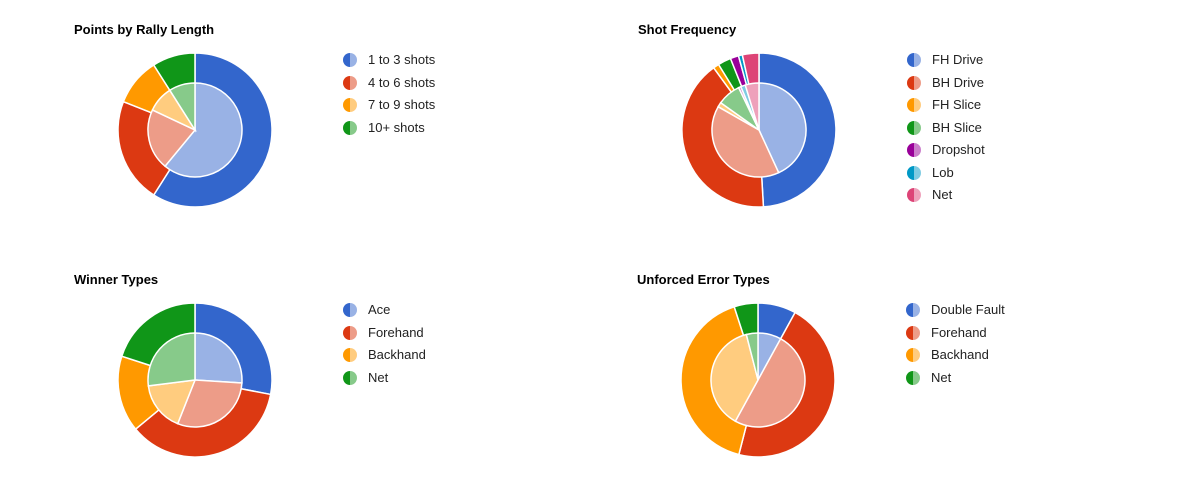  Describe the element at coordinates (958, 59) in the screenshot. I see `legend-label: FH Drive` at that location.